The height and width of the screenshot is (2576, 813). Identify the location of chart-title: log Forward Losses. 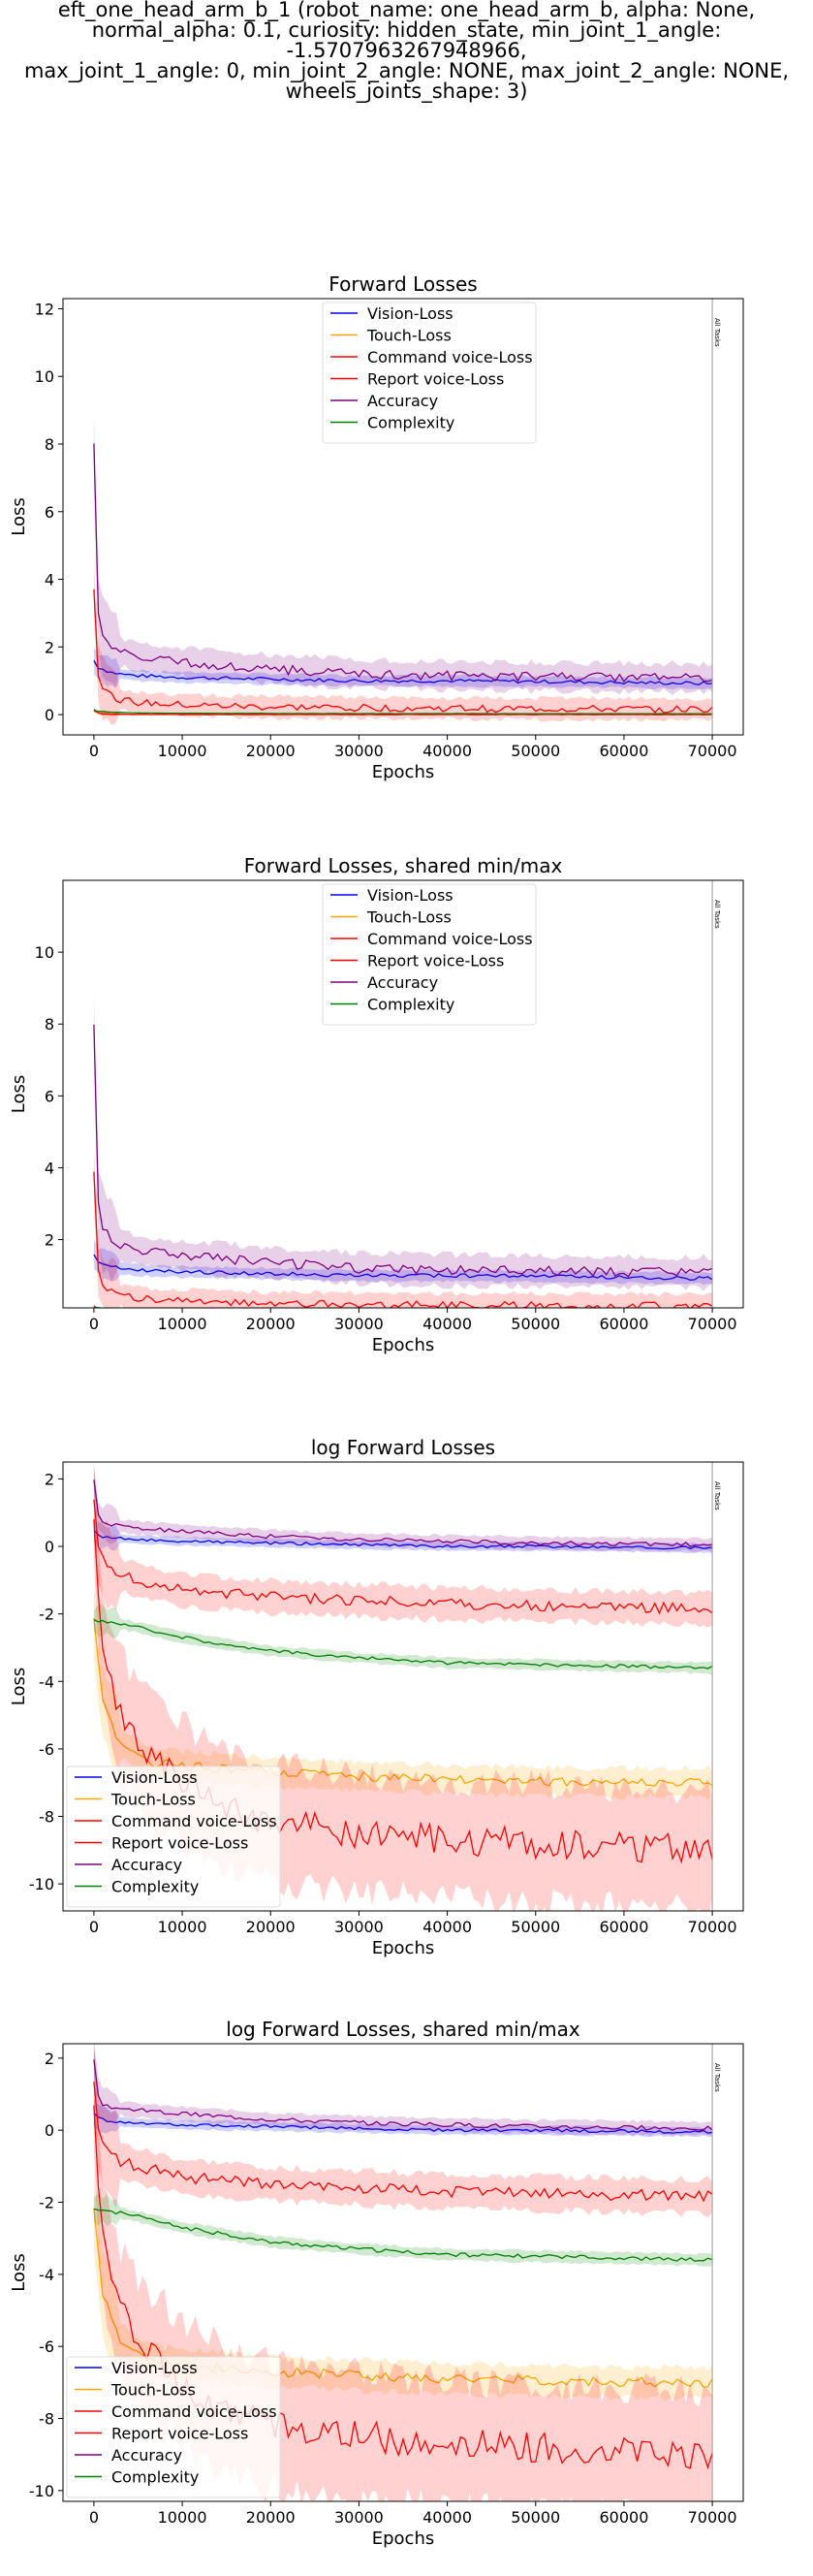
(403, 1447).